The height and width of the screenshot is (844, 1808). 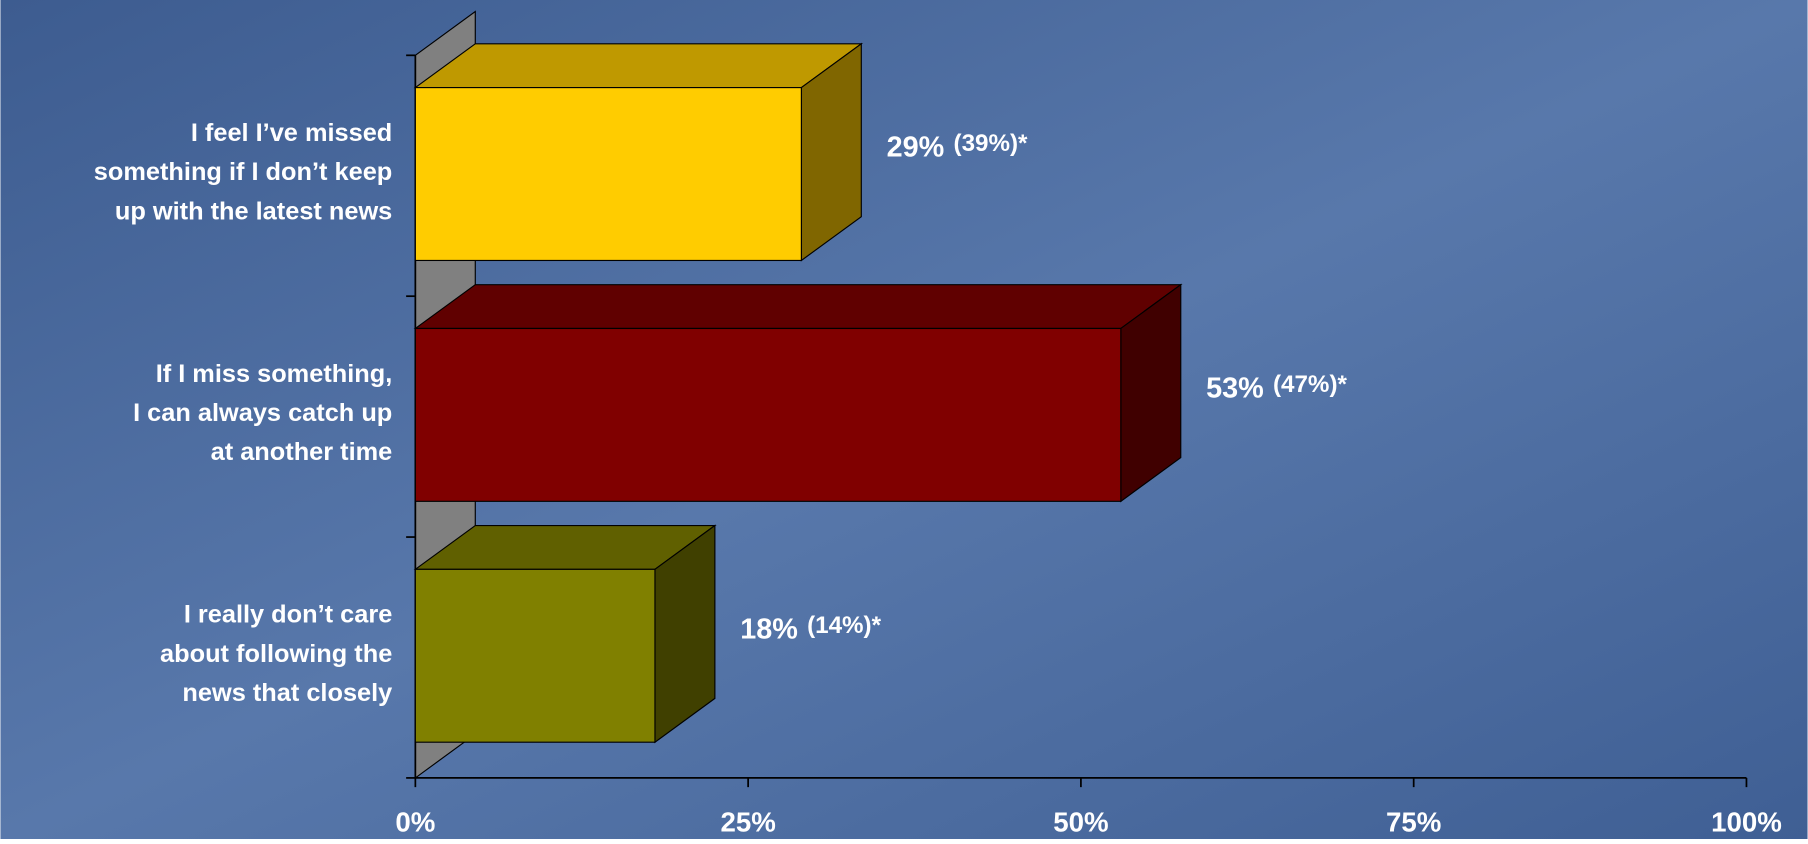 I want to click on value-label: 18% (14%)*, so click(x=810, y=628).